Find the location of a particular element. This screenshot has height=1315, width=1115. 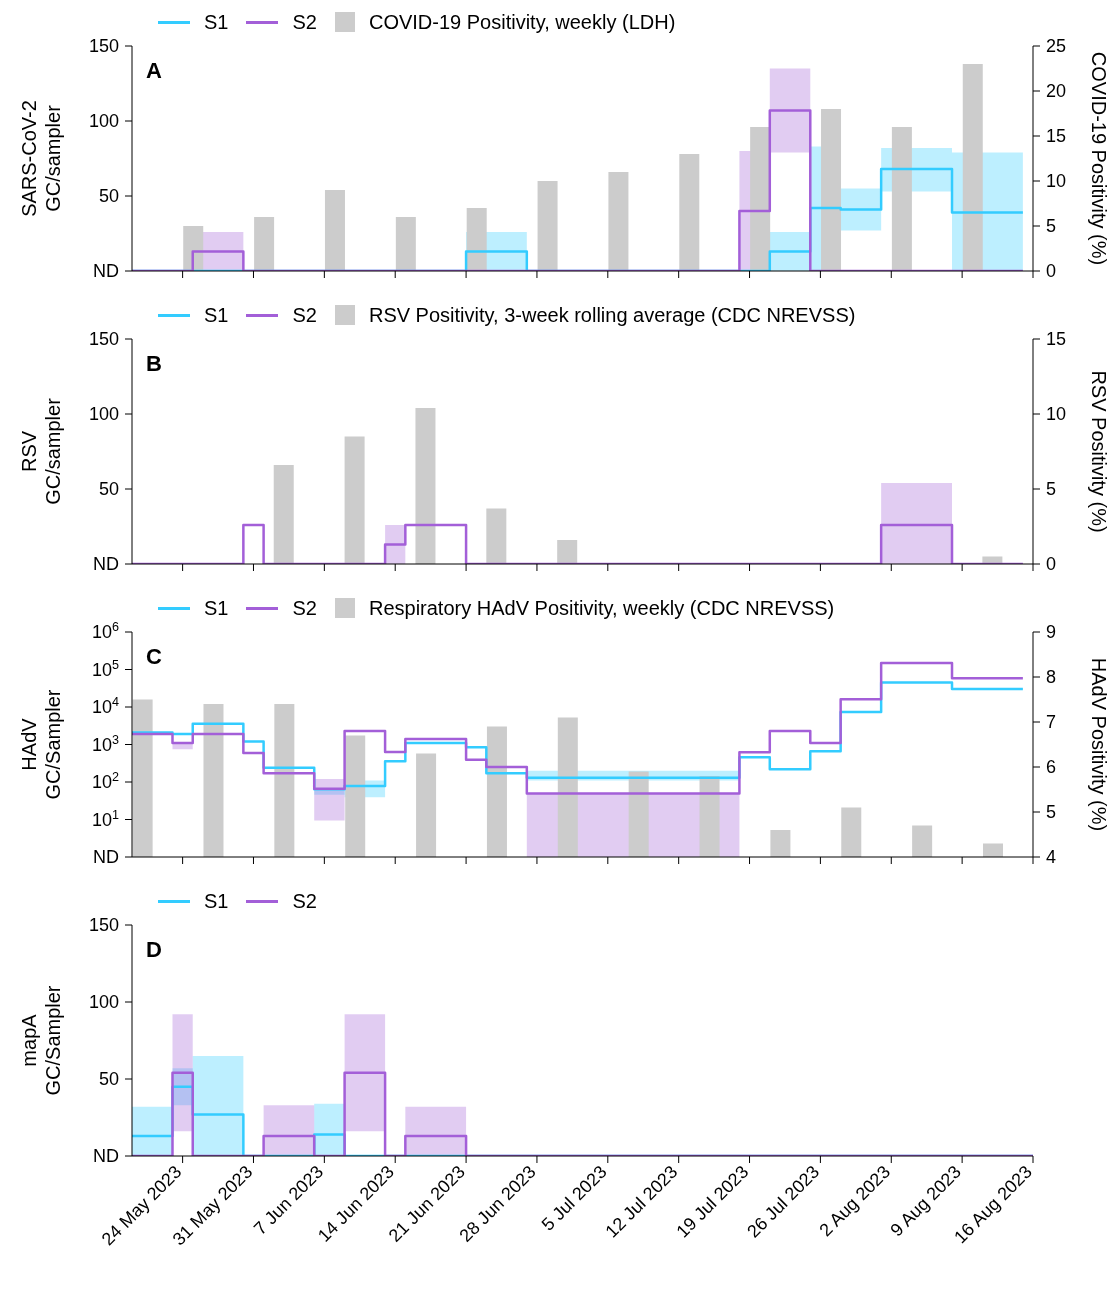

y2-axis-title: HAdV Positivity (%) is located at coordinates (1099, 744).